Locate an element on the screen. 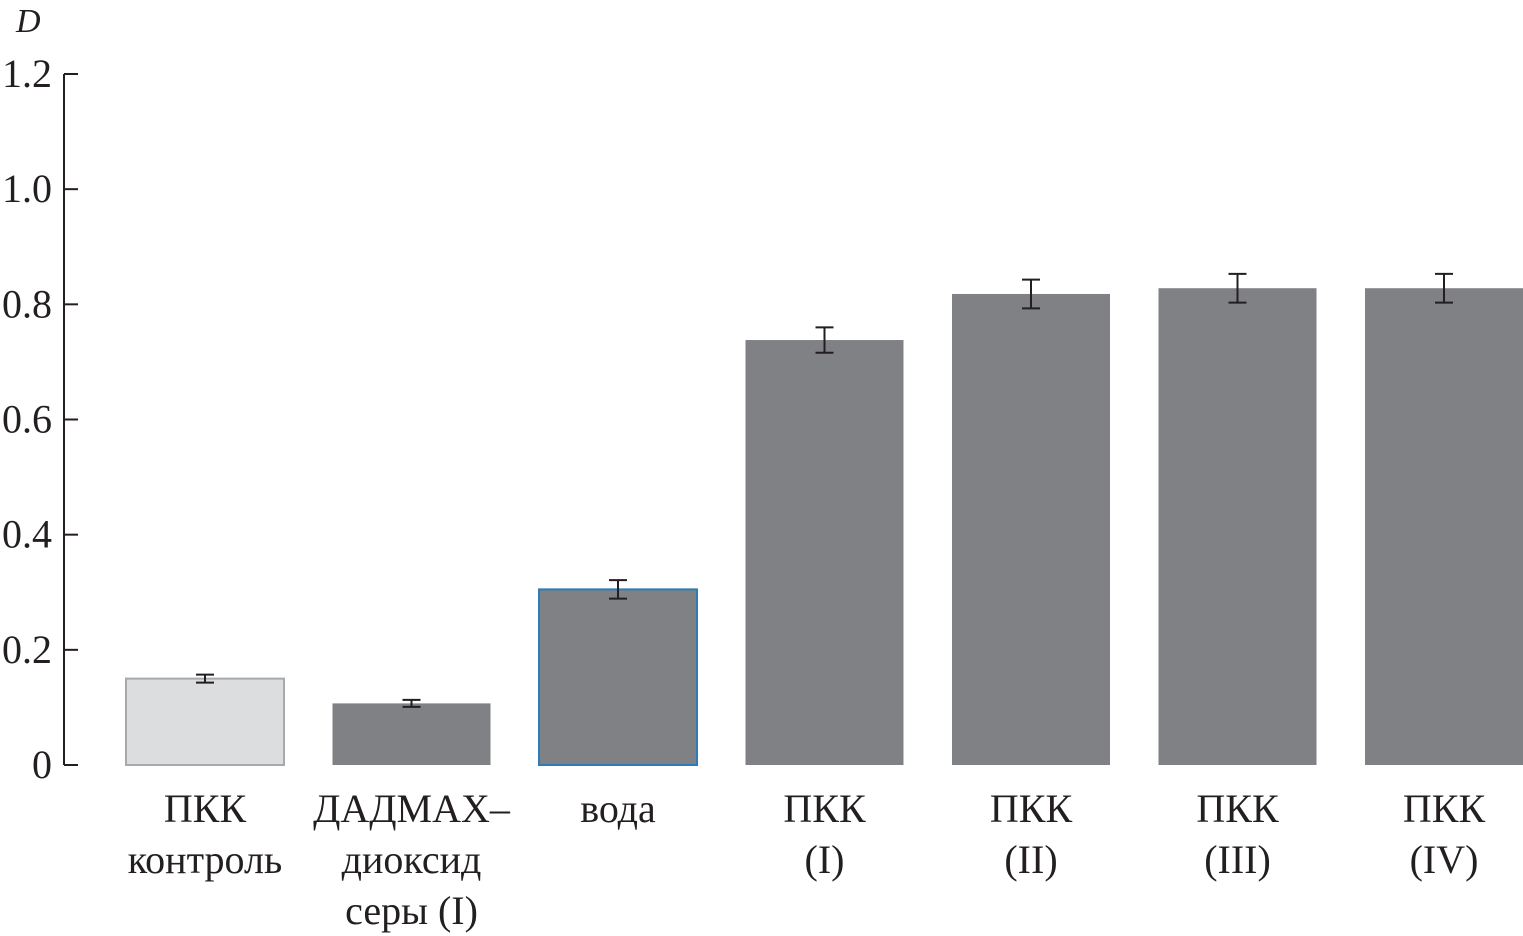 This screenshot has width=1523, height=936. y-tick-label: 0.6 is located at coordinates (27, 419).